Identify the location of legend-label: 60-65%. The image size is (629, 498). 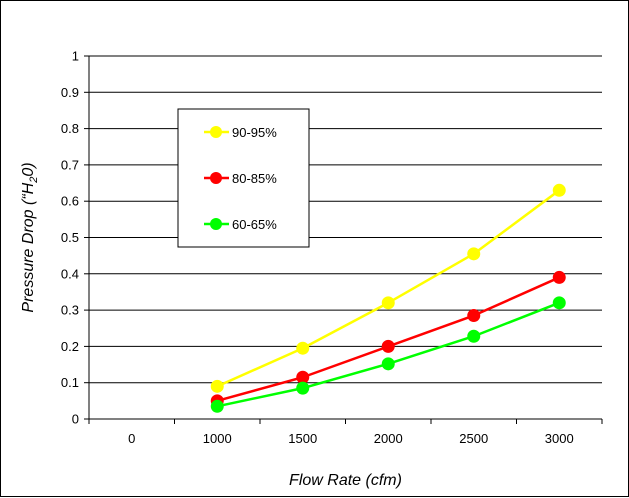
(254, 224).